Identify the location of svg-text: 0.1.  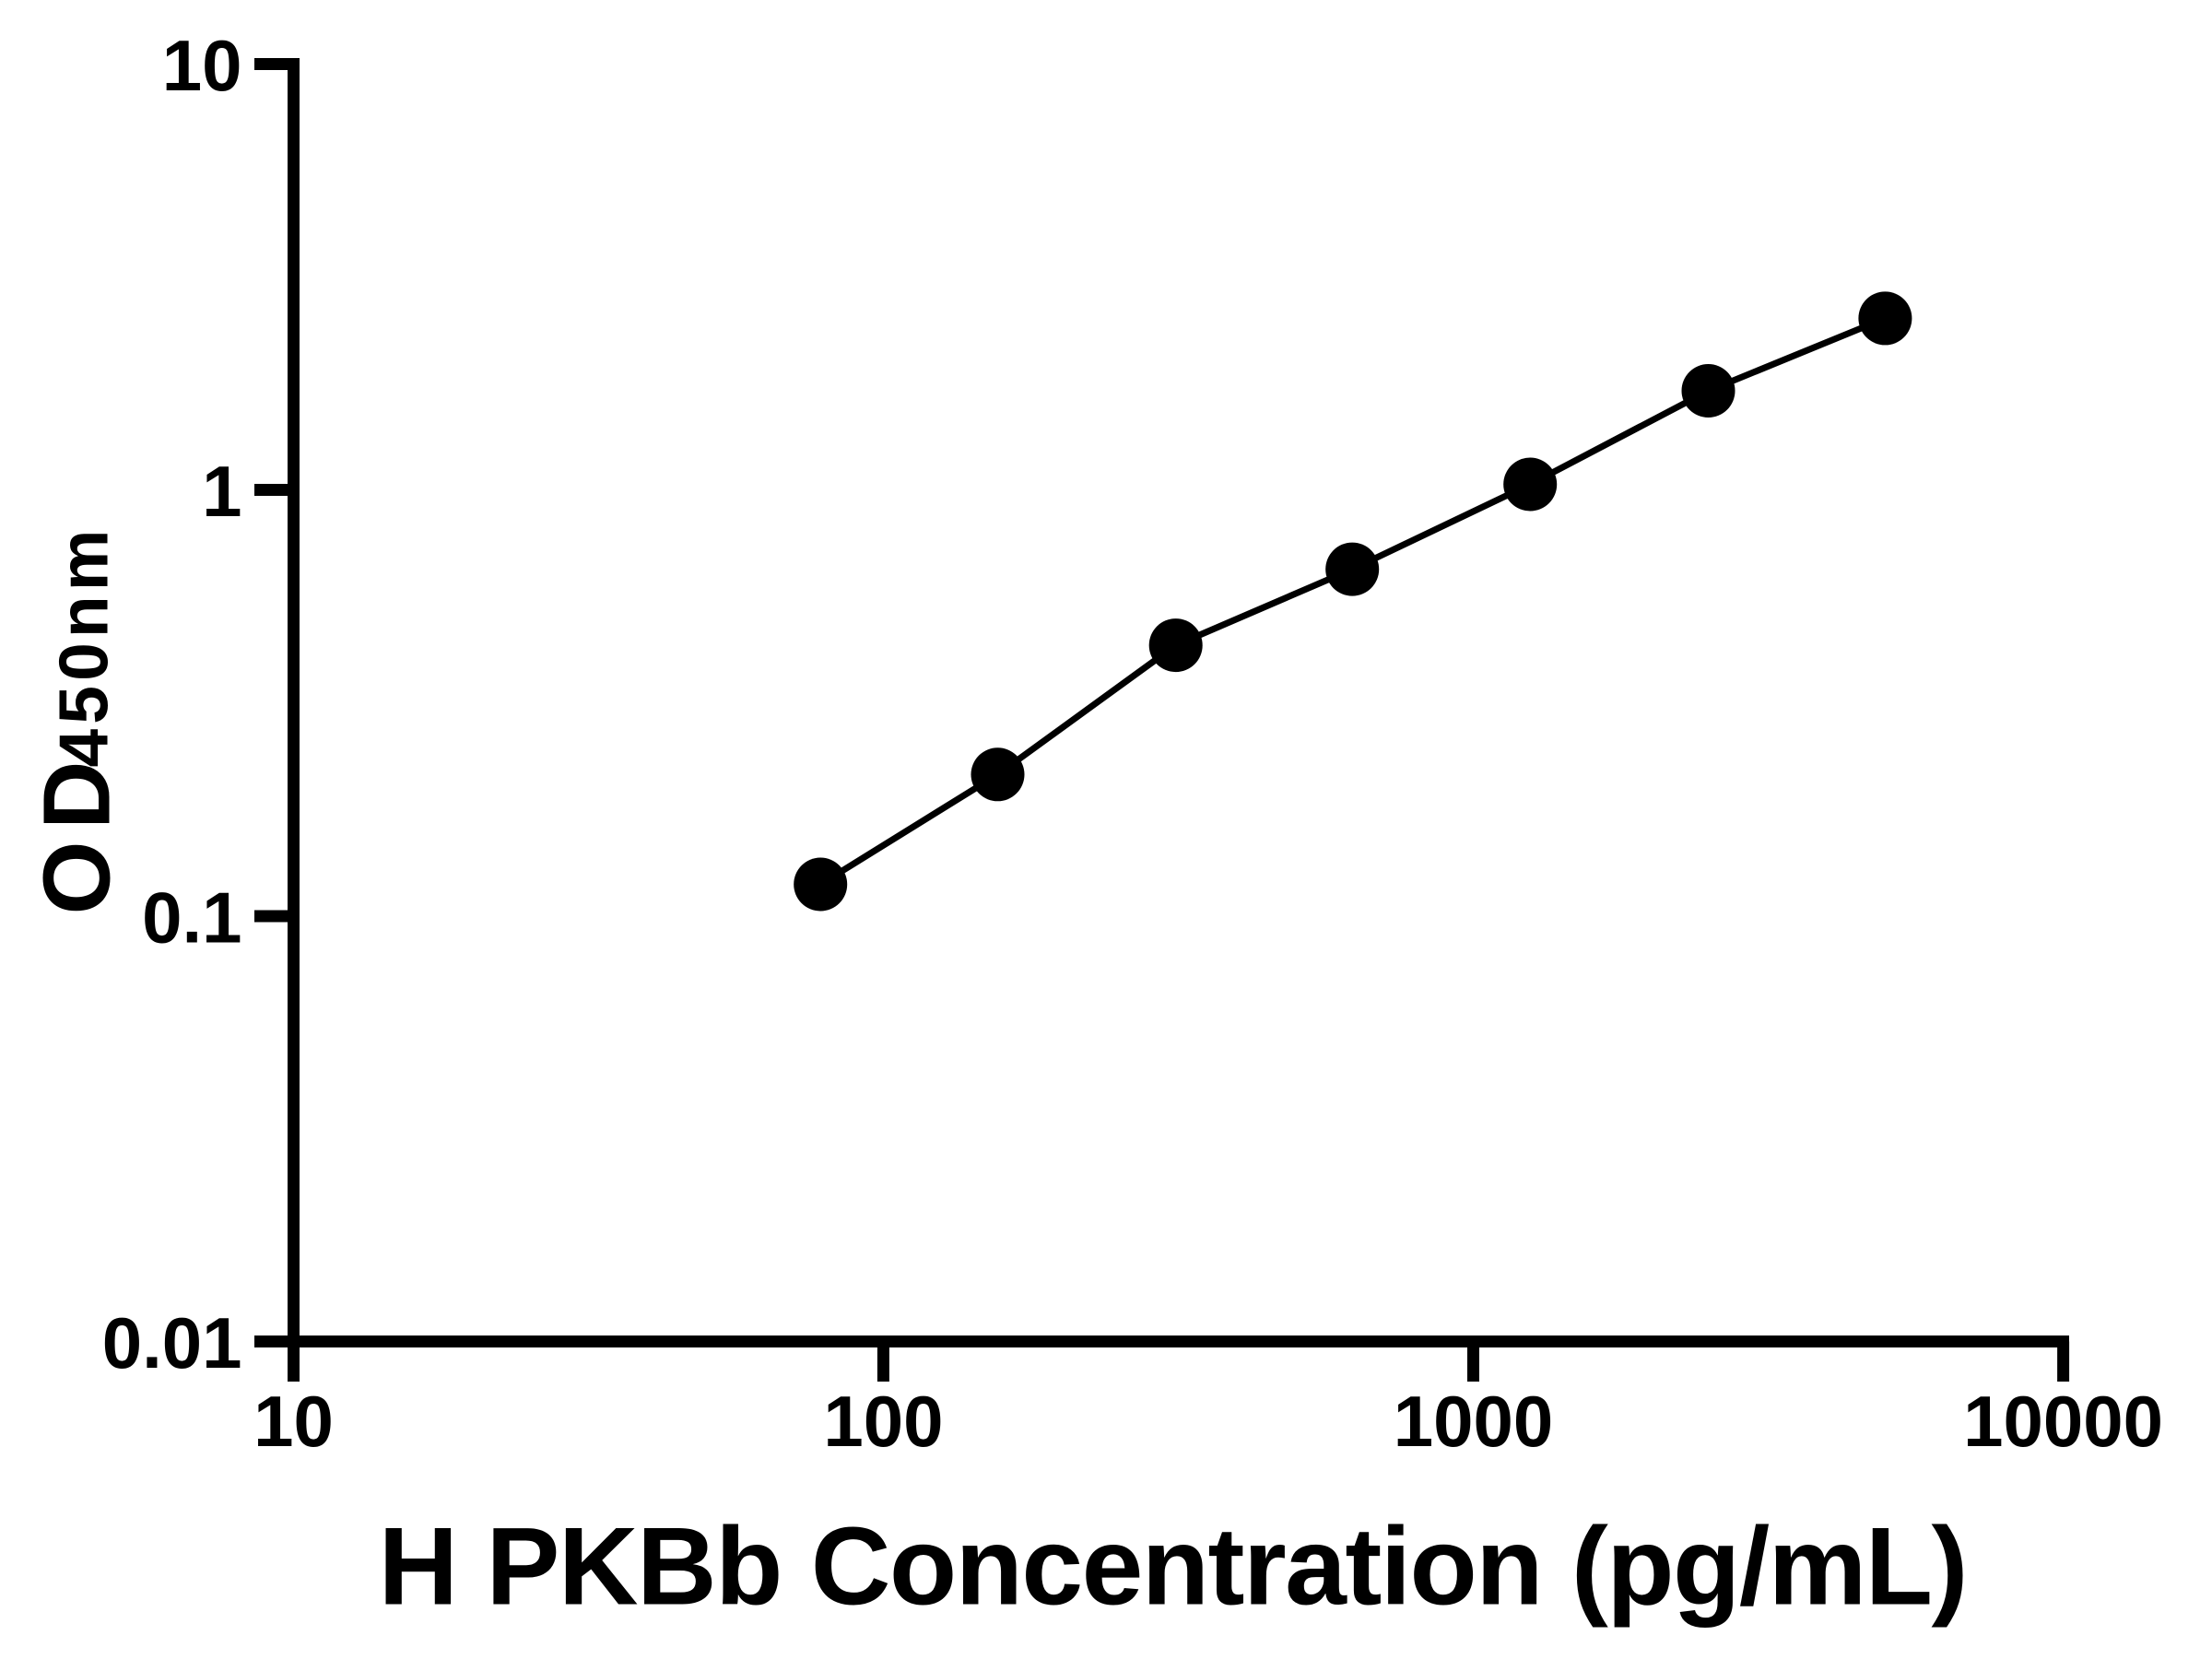
(191, 917).